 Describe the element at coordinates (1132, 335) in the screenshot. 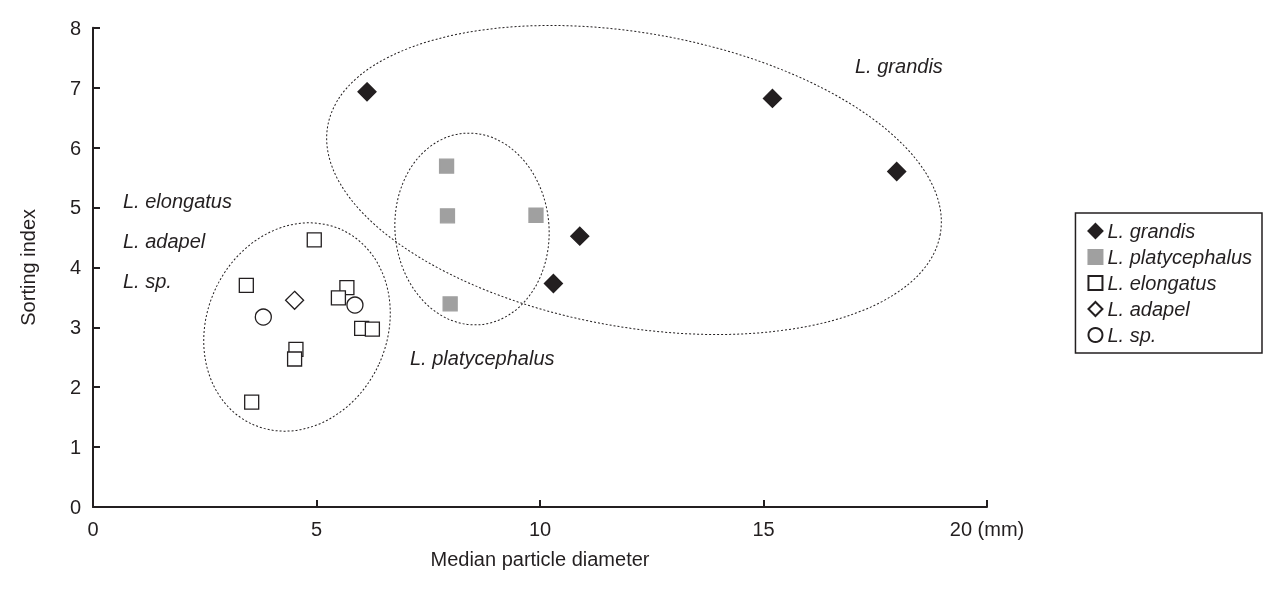

I see `legend-label: L. sp.` at that location.